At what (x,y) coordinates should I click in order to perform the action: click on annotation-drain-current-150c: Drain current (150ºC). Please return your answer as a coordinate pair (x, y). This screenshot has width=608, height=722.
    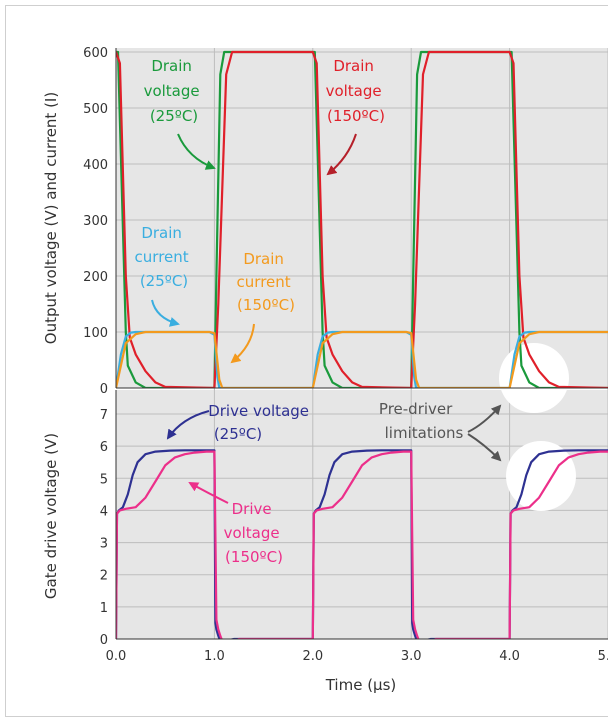
    Looking at the image, I should click on (266, 282).